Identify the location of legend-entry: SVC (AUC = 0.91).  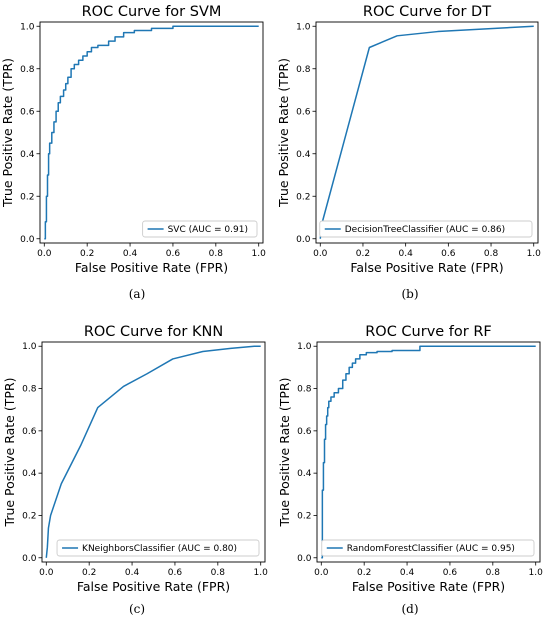
(208, 230).